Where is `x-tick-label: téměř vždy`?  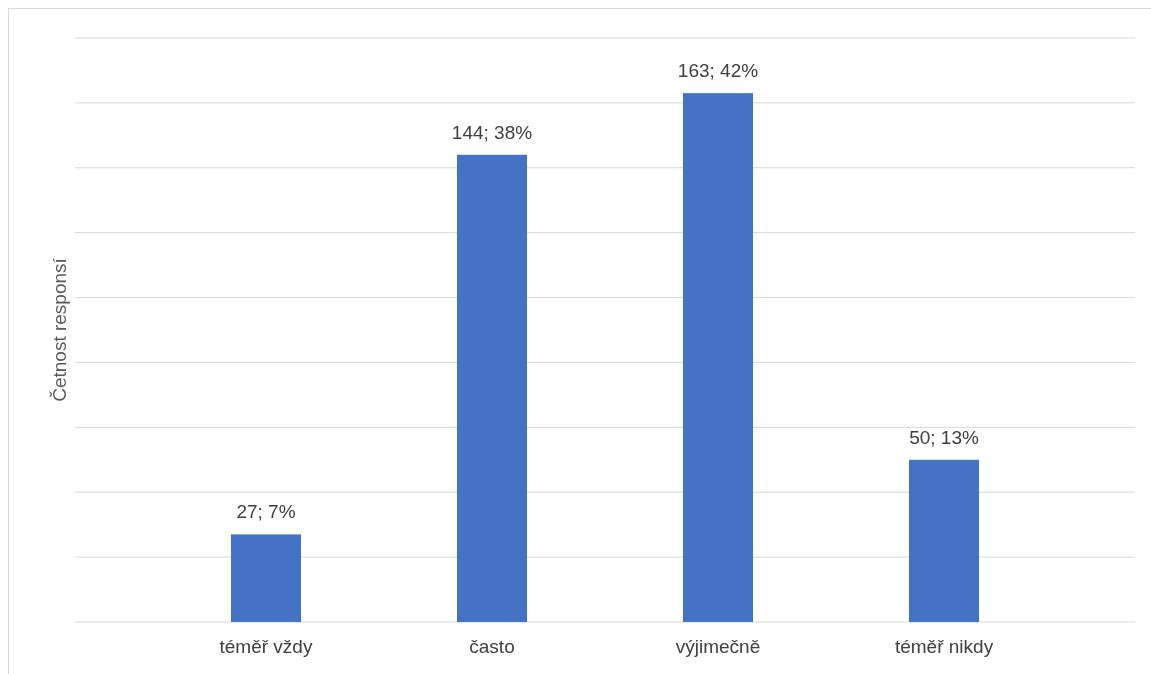
x-tick-label: téměř vždy is located at coordinates (266, 647).